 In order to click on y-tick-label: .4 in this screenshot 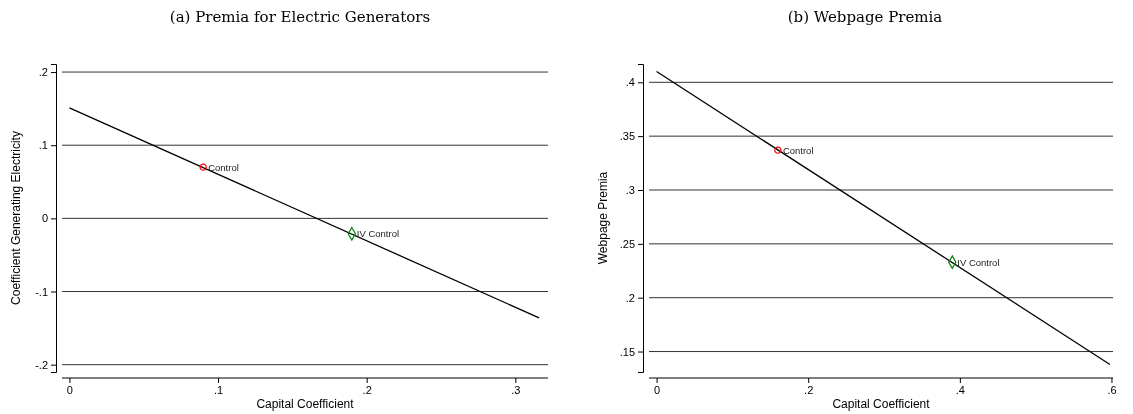, I will do `click(630, 82)`.